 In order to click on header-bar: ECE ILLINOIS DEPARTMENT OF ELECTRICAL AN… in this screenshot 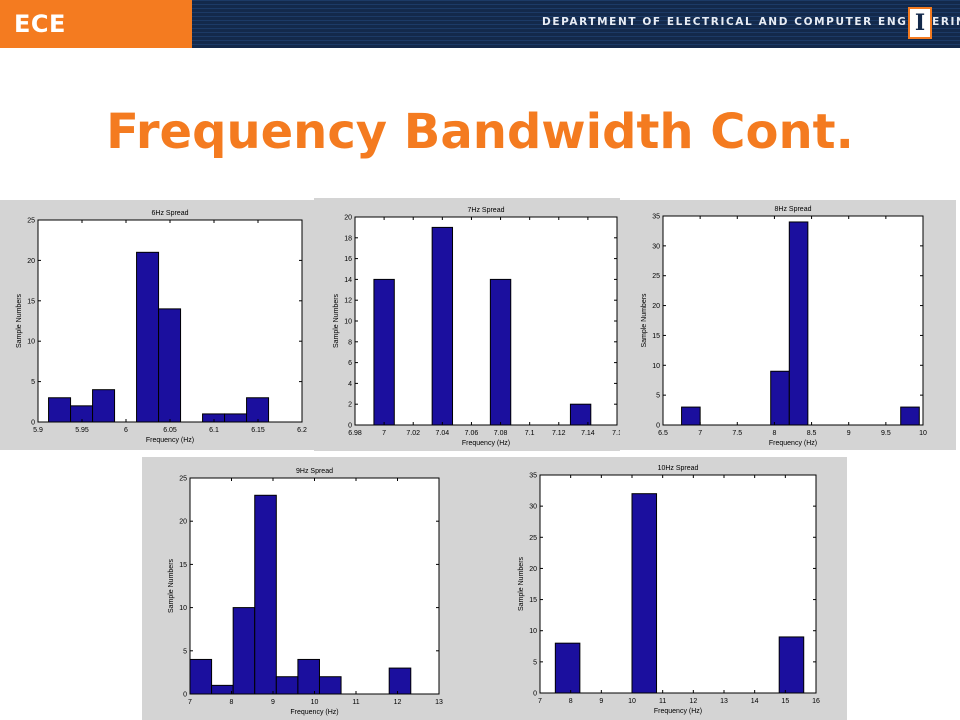, I will do `click(480, 43)`.